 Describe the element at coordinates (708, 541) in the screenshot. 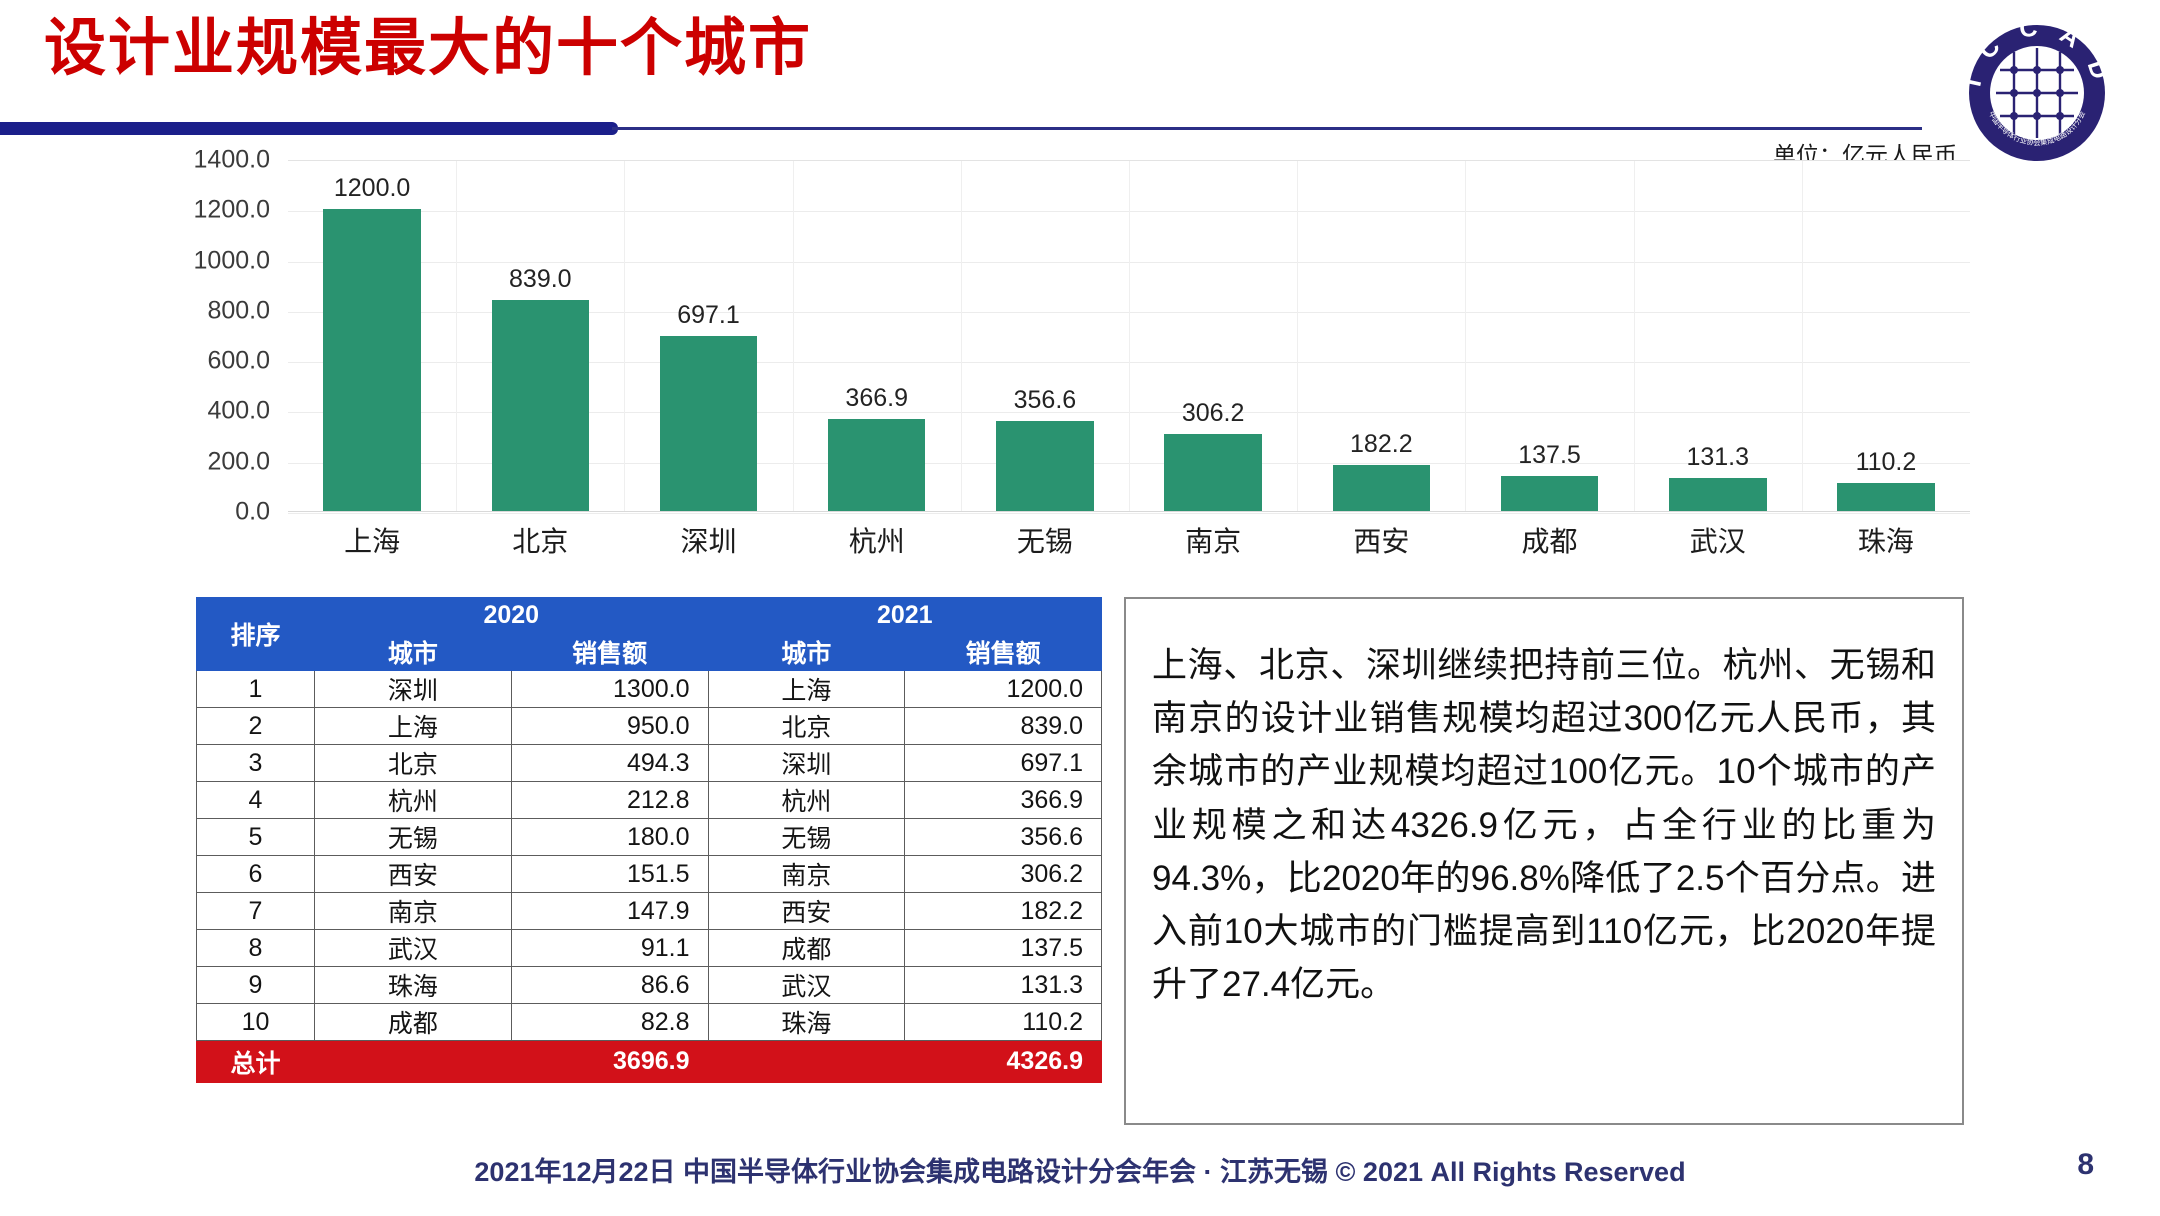

I see `chart-x-tick-label: 深圳` at that location.